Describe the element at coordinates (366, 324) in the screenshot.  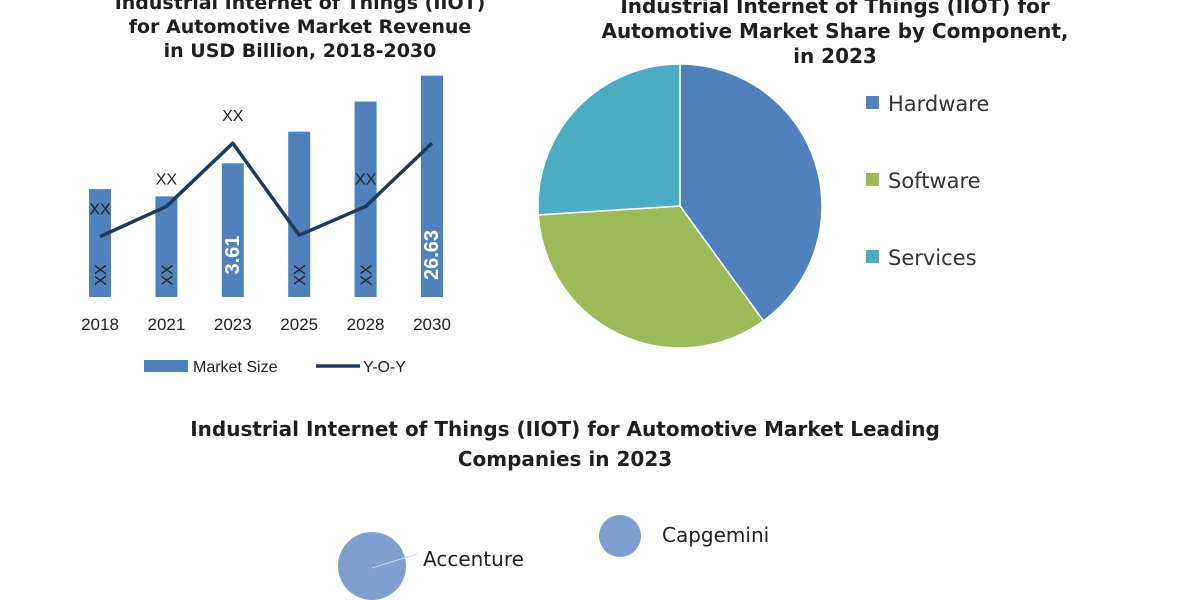
I see `x-tick-label: 2028` at that location.